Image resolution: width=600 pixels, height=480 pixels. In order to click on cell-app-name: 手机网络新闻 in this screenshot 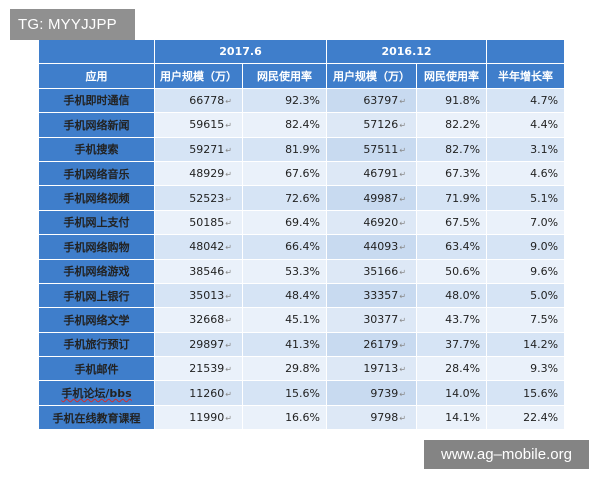, I will do `click(96, 125)`.